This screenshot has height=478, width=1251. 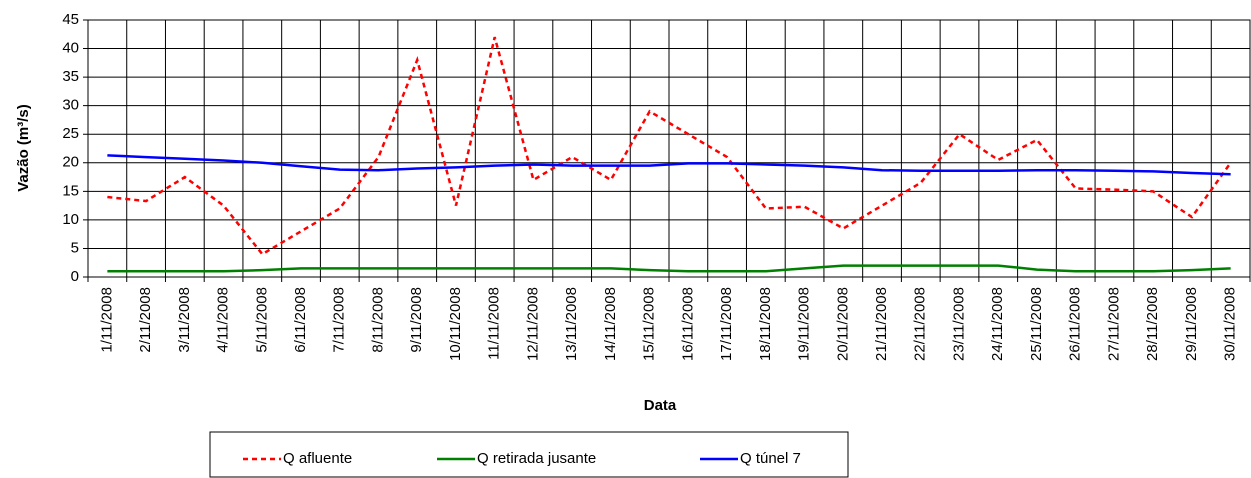 I want to click on x-tick-label: 18/11/2008, so click(x=765, y=324).